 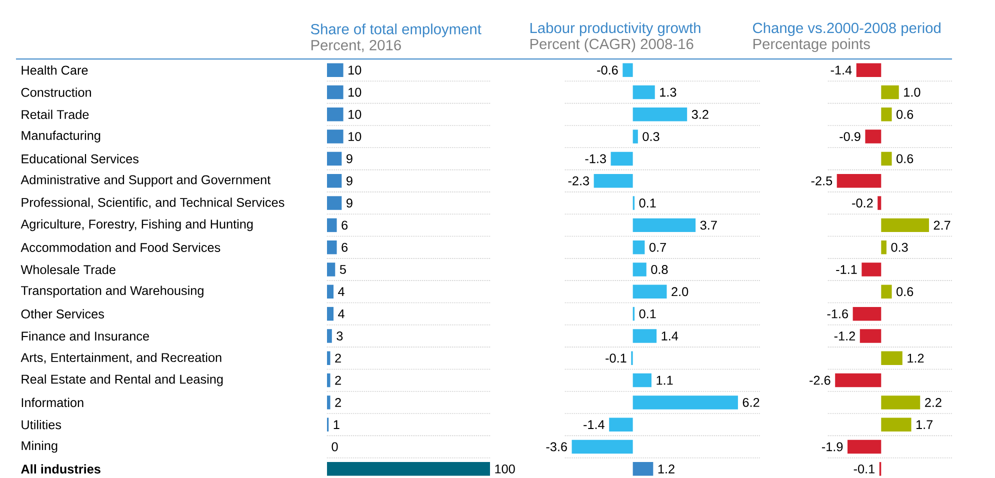 What do you see at coordinates (615, 29) in the screenshot?
I see `chart-title: Labour productivity growth` at bounding box center [615, 29].